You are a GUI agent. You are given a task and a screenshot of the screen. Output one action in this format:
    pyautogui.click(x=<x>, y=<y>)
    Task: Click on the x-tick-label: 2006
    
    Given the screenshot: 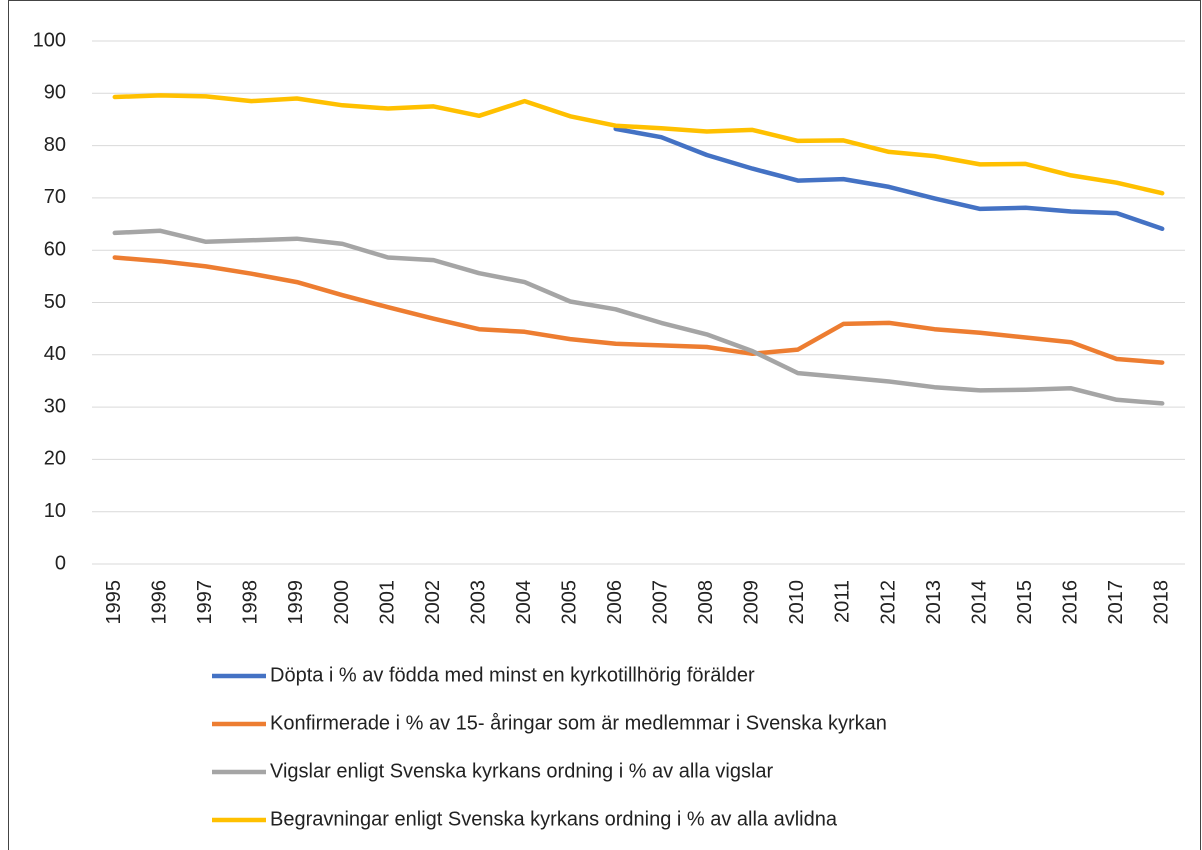 What is the action you would take?
    pyautogui.click(x=615, y=602)
    